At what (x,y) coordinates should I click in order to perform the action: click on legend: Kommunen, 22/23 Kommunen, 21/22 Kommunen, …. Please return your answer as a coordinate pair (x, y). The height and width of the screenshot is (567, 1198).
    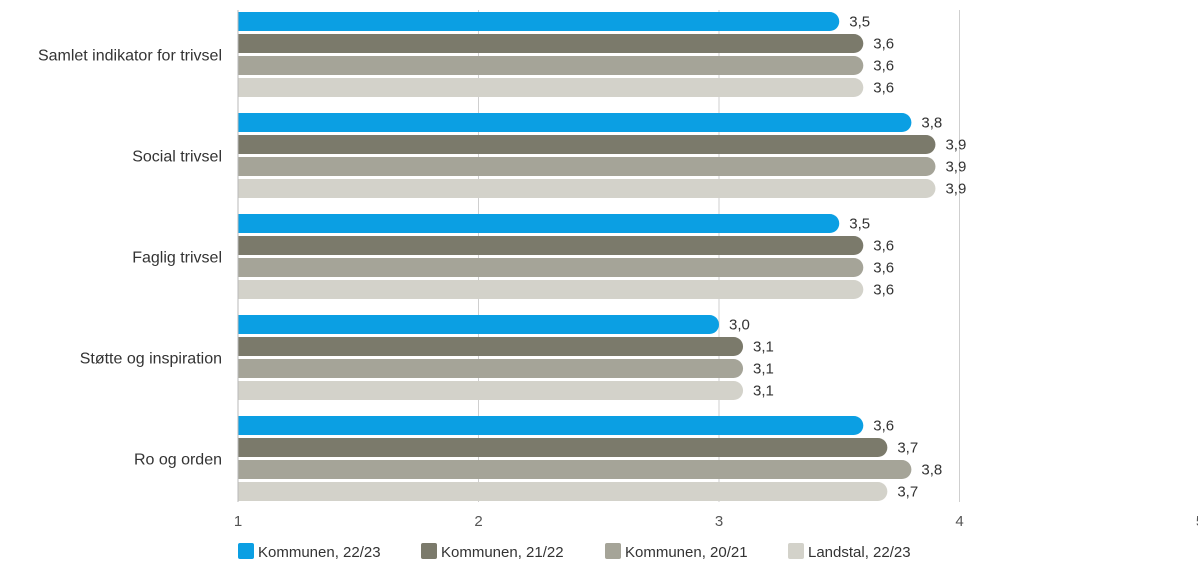
    Looking at the image, I should click on (574, 552).